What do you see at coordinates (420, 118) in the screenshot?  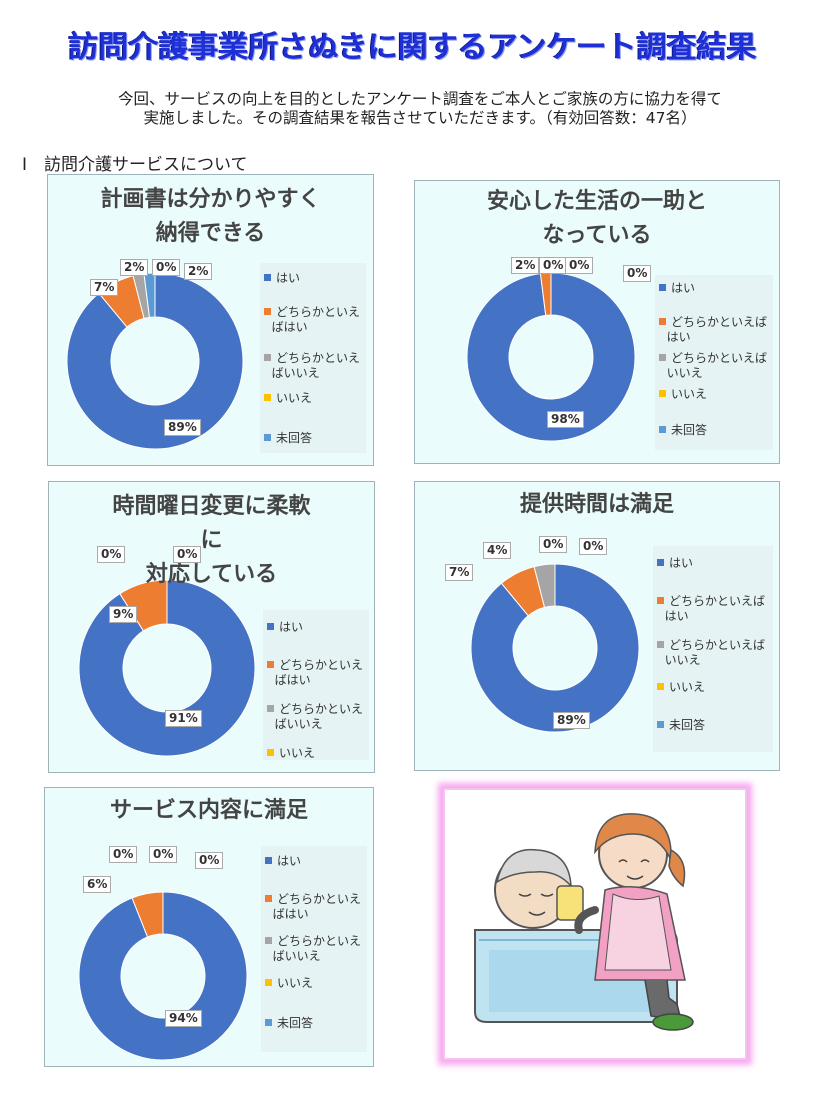 I see `intro-line-2: 実施しました。その調査結果を報告させていただきます。（有効回答数：47名）` at bounding box center [420, 118].